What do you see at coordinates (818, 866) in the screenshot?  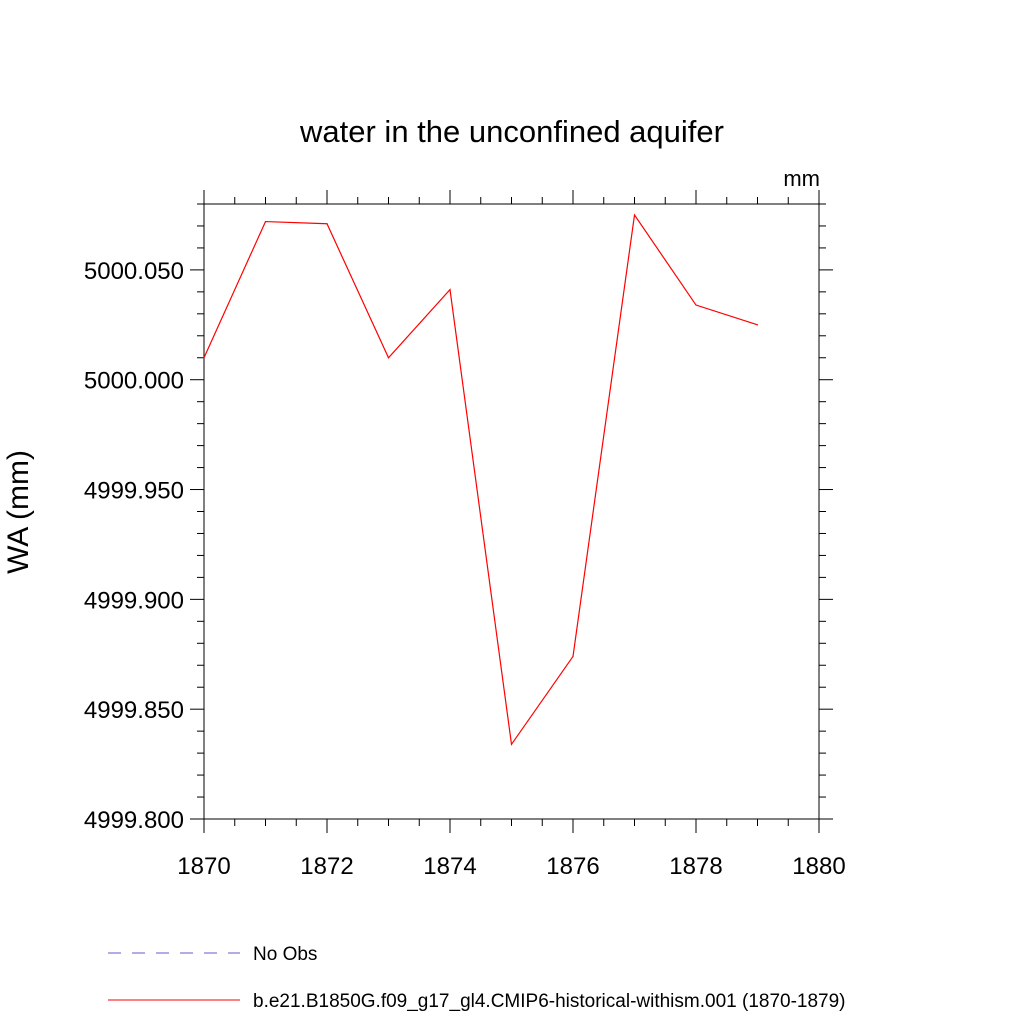 I see `x-tick-label: 1880` at bounding box center [818, 866].